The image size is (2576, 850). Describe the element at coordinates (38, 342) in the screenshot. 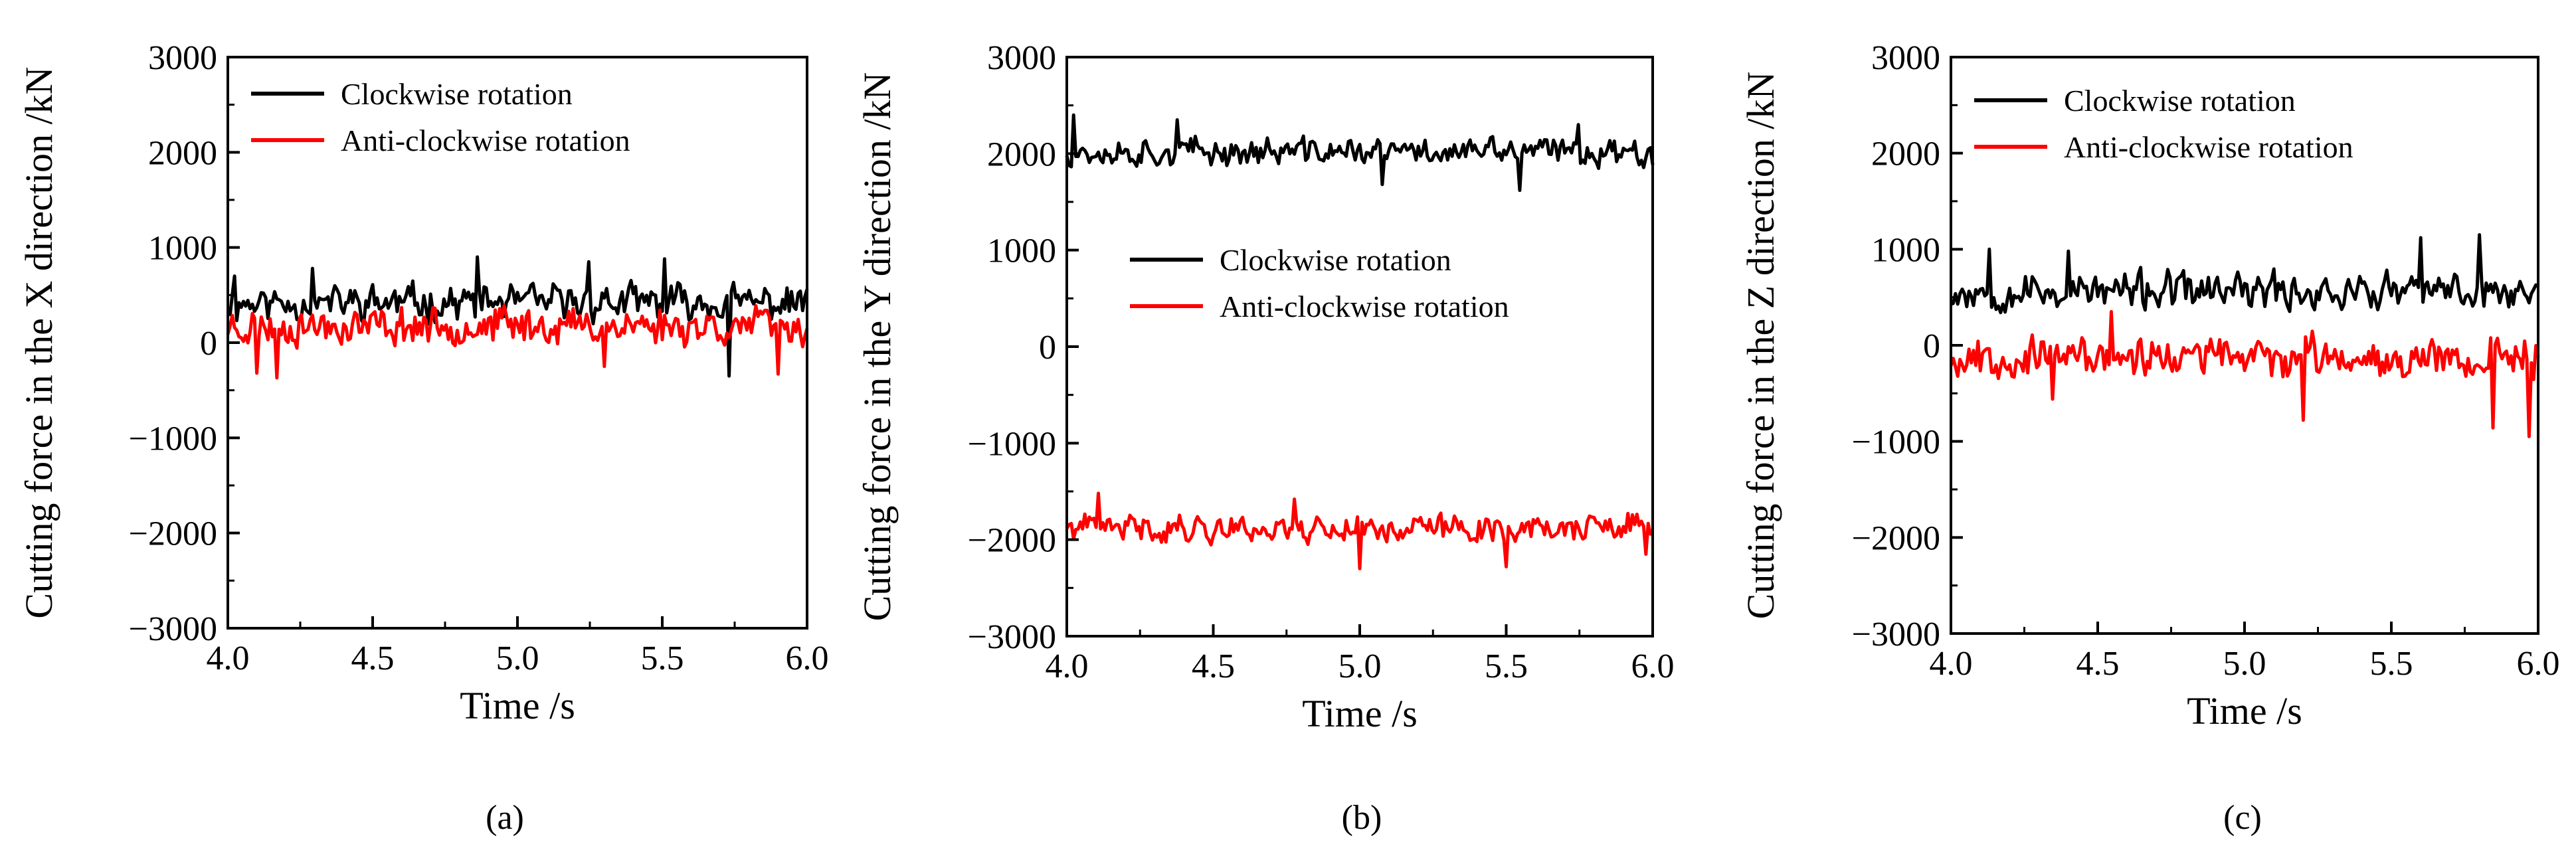

I see `y-axis-title: Cutting force in the X direction /kN` at that location.